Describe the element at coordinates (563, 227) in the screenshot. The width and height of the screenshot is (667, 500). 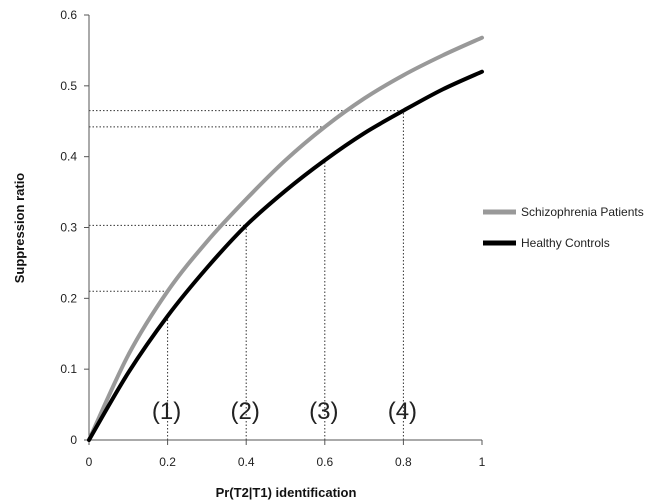
I see `legend: Schizophrenia Patients Healthy Controls` at that location.